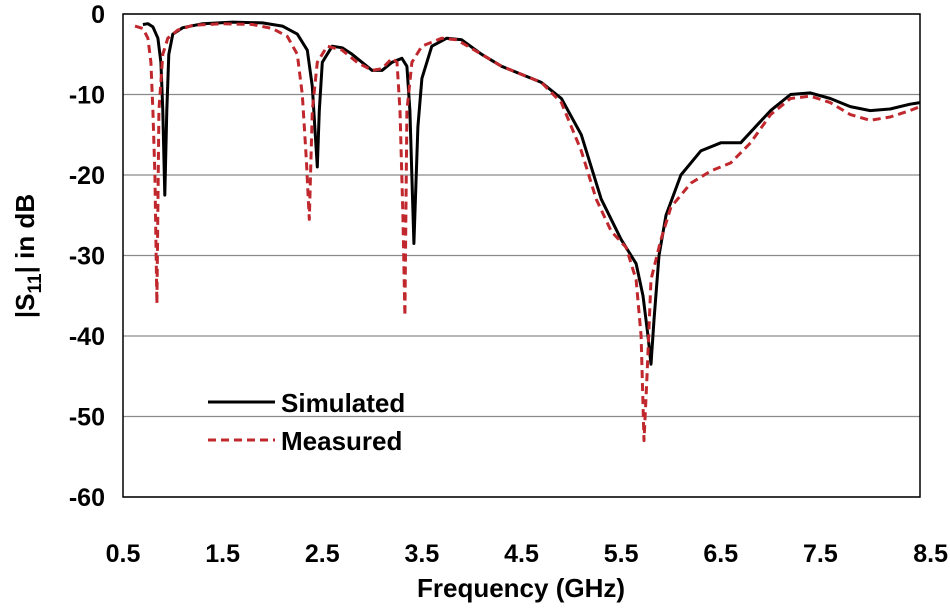 The height and width of the screenshot is (609, 950). What do you see at coordinates (87, 176) in the screenshot?
I see `y-tick-label: -20` at bounding box center [87, 176].